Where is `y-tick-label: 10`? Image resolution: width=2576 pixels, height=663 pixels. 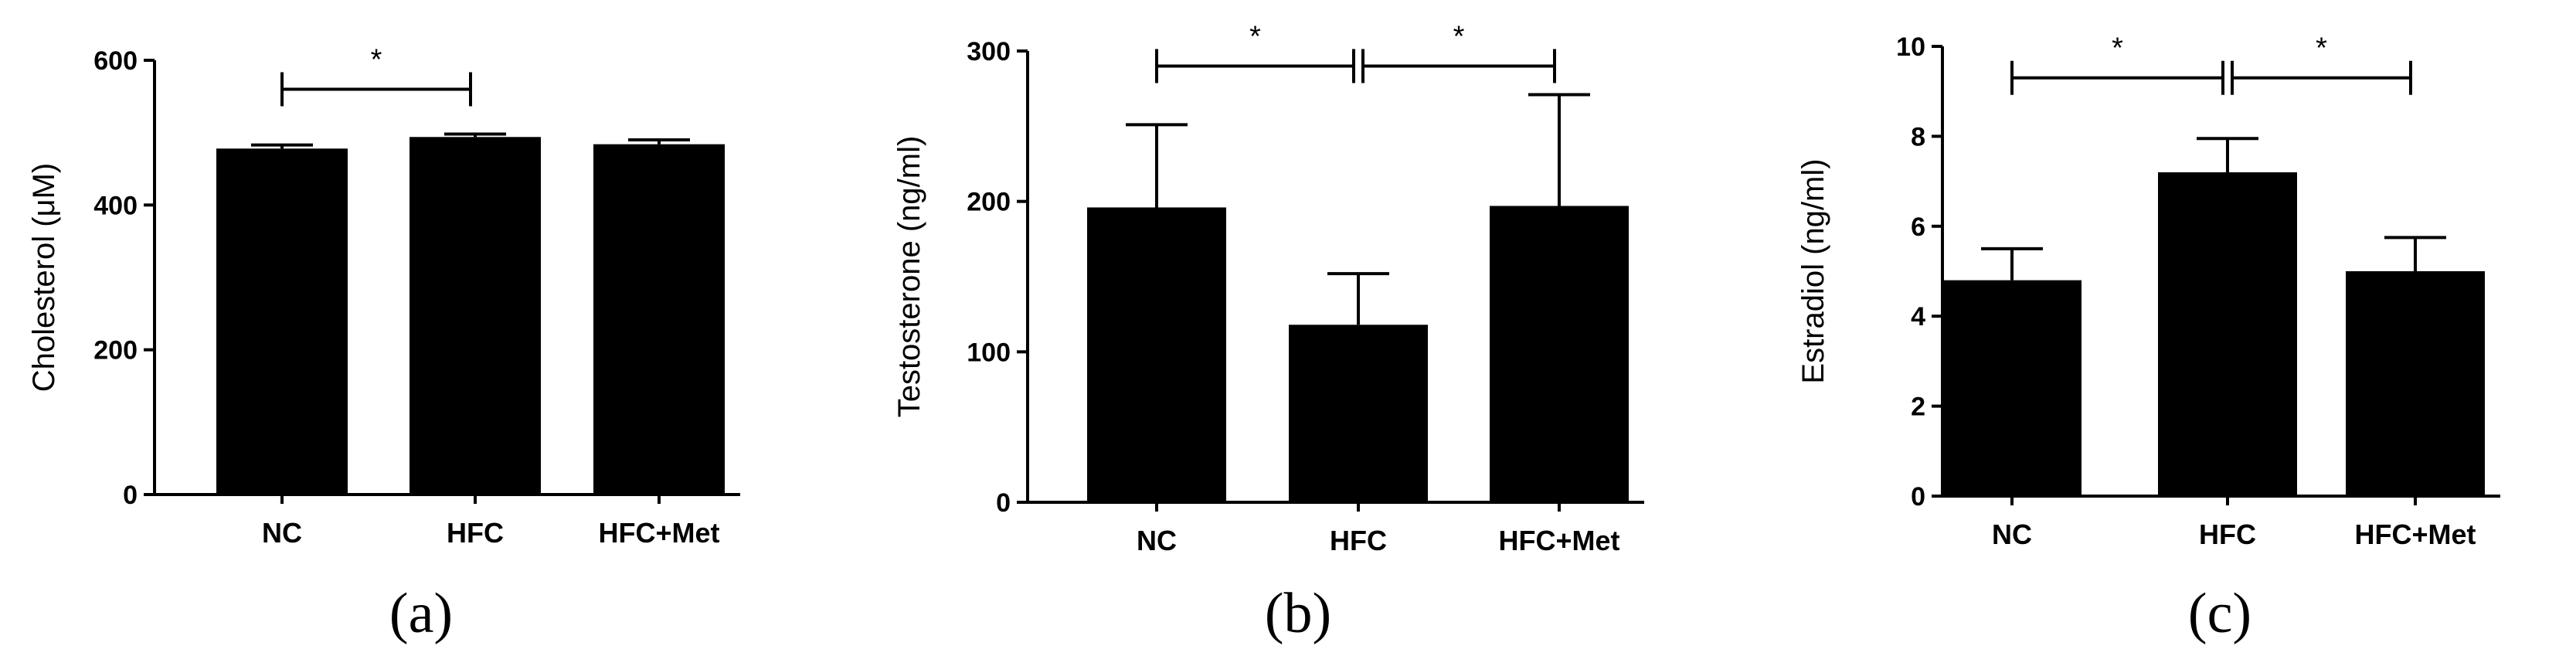
y-tick-label: 10 is located at coordinates (1910, 47).